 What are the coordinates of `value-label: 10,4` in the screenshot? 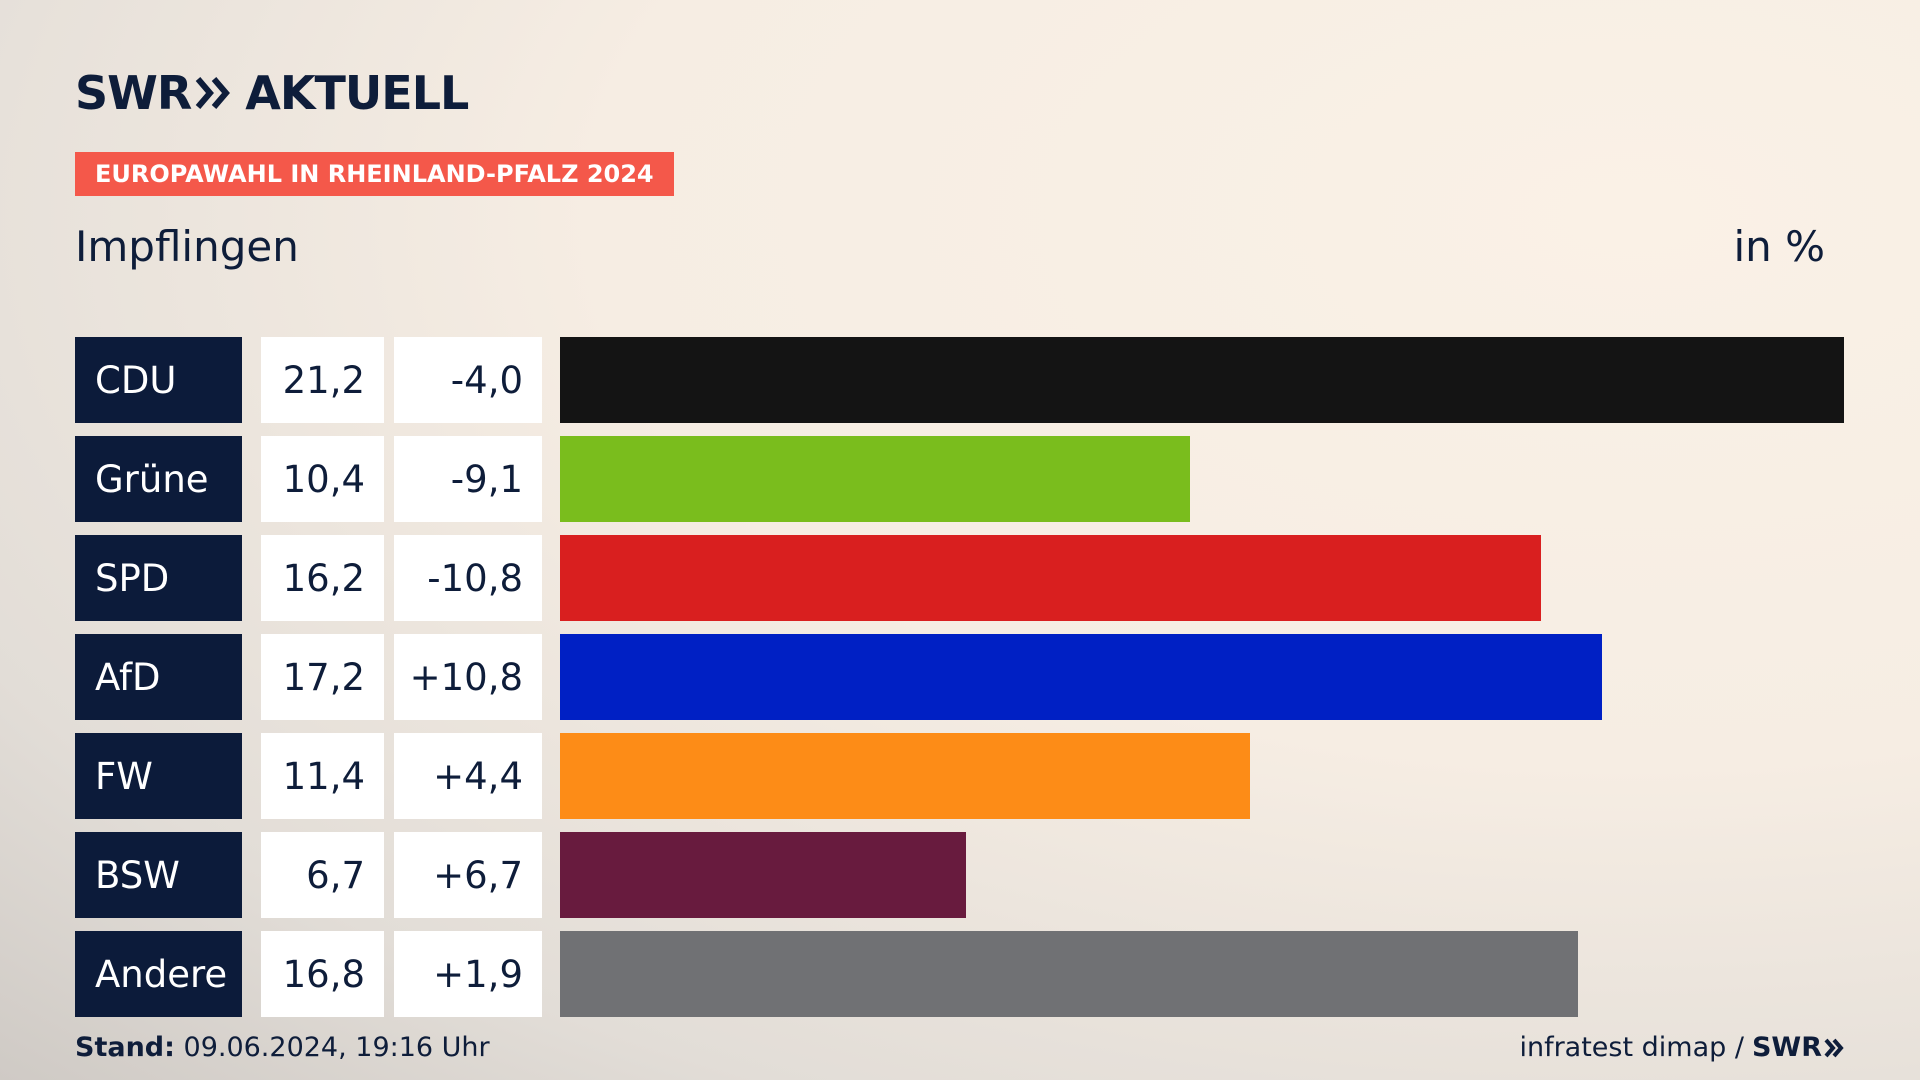 It's located at (322, 479).